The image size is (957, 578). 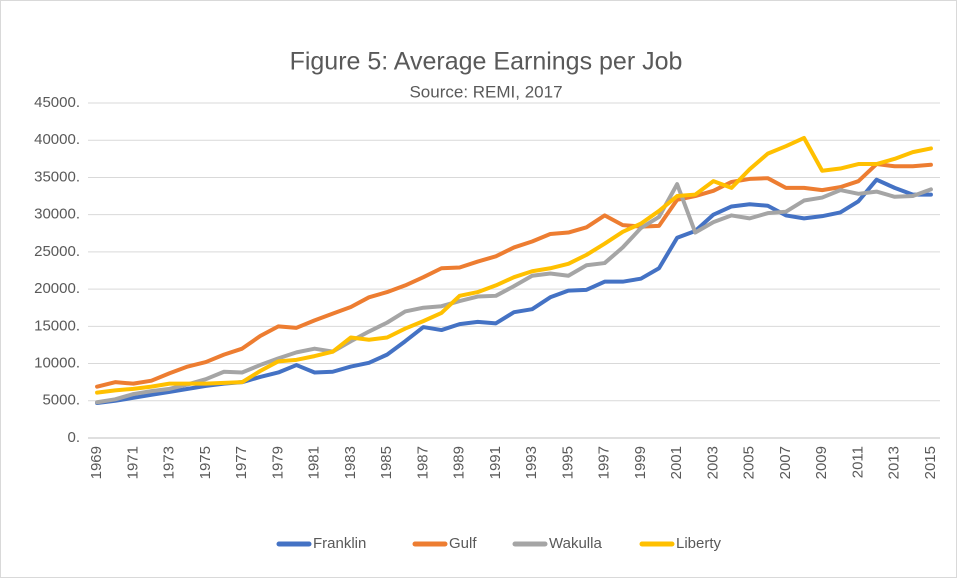 What do you see at coordinates (857, 462) in the screenshot?
I see `x-tick-label: 2011` at bounding box center [857, 462].